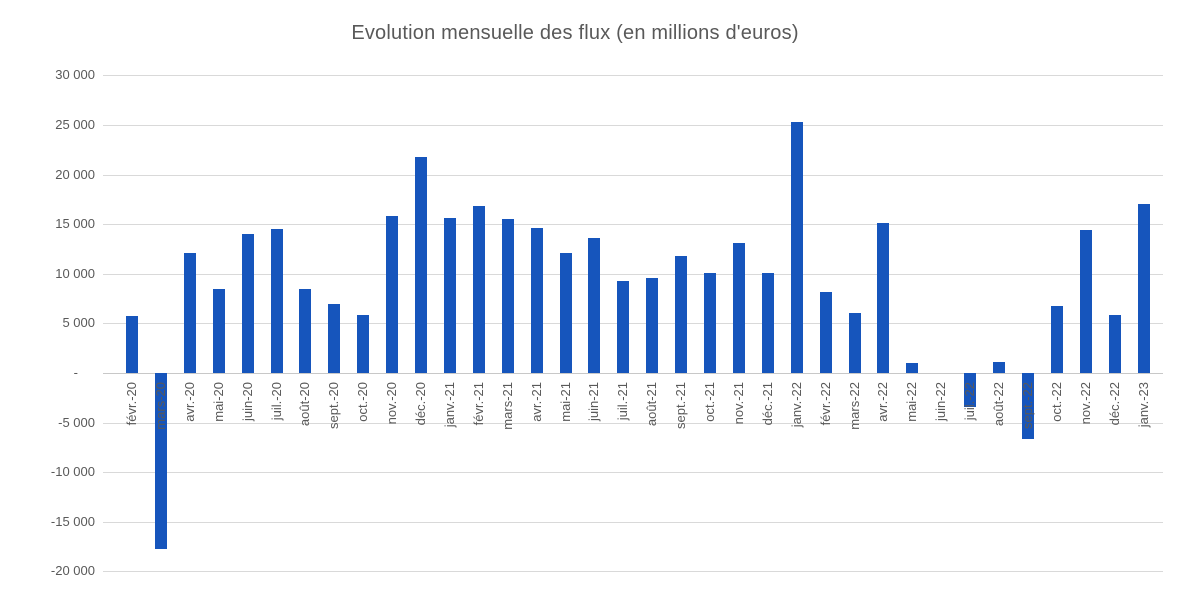 This screenshot has width=1184, height=593. What do you see at coordinates (623, 326) in the screenshot?
I see `bar-juil.-21` at bounding box center [623, 326].